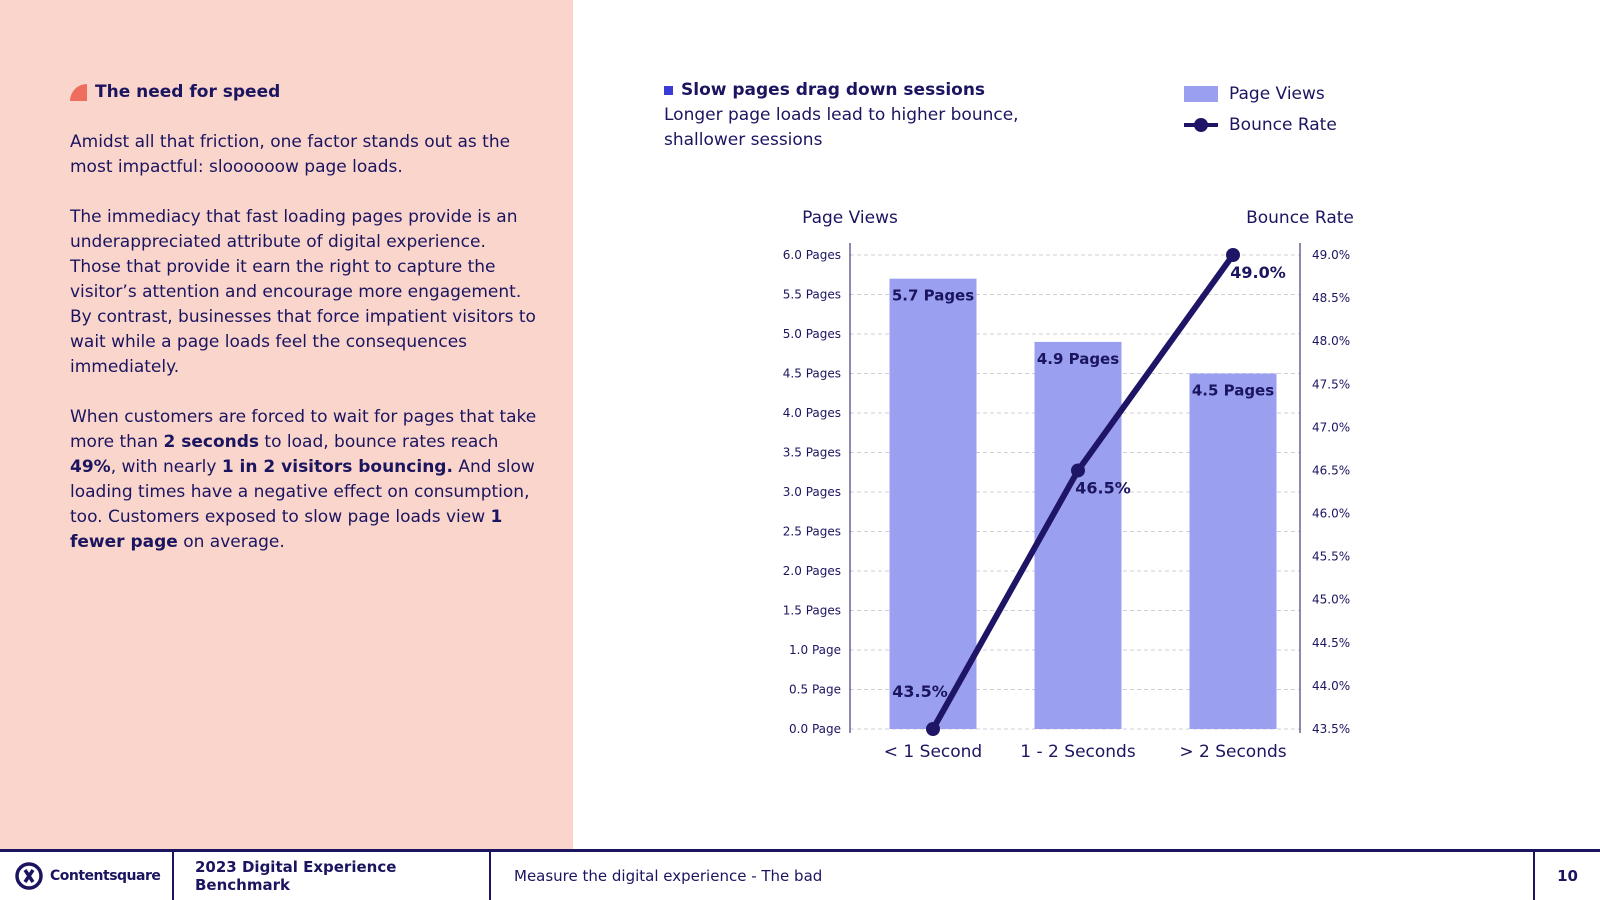 This screenshot has height=900, width=1600. Describe the element at coordinates (815, 650) in the screenshot. I see `left-axis-tick-label: 1.0 Page` at that location.